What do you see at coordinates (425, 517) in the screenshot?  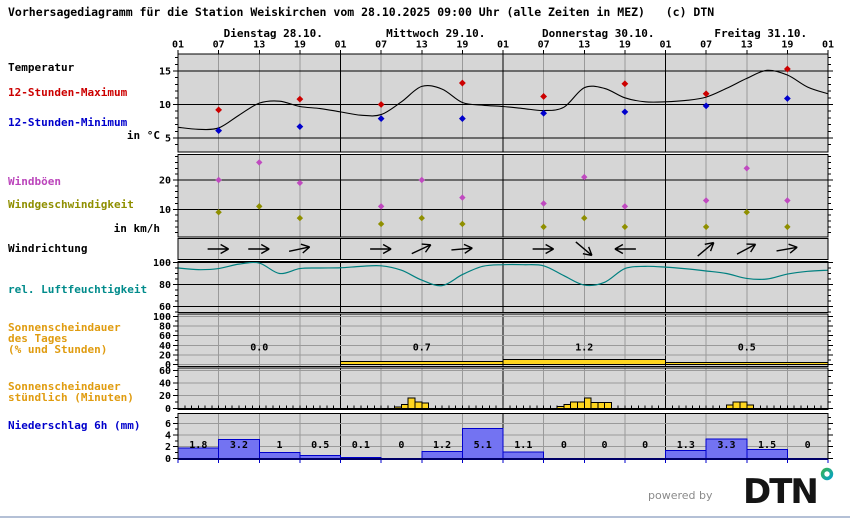 I see `bottom-divider` at bounding box center [425, 517].